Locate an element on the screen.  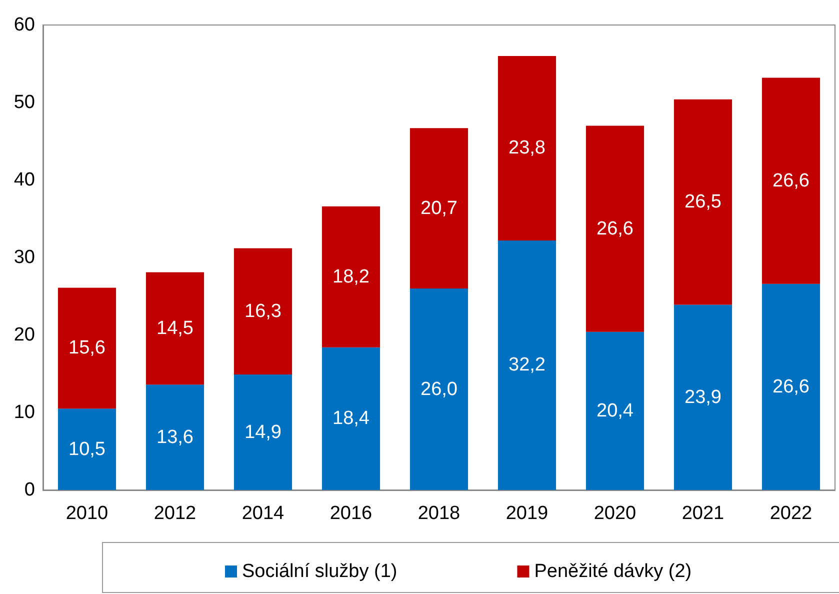
y-tick-label: 10 is located at coordinates (24, 412).